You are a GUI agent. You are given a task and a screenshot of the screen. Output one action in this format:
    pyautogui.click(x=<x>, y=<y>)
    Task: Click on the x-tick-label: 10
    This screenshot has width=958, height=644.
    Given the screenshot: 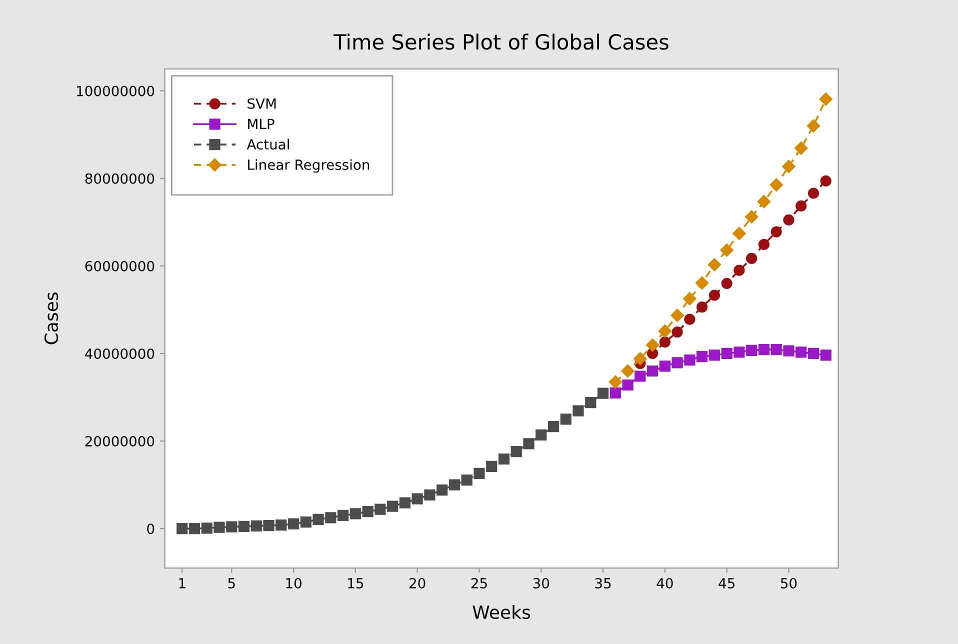 What is the action you would take?
    pyautogui.click(x=294, y=583)
    